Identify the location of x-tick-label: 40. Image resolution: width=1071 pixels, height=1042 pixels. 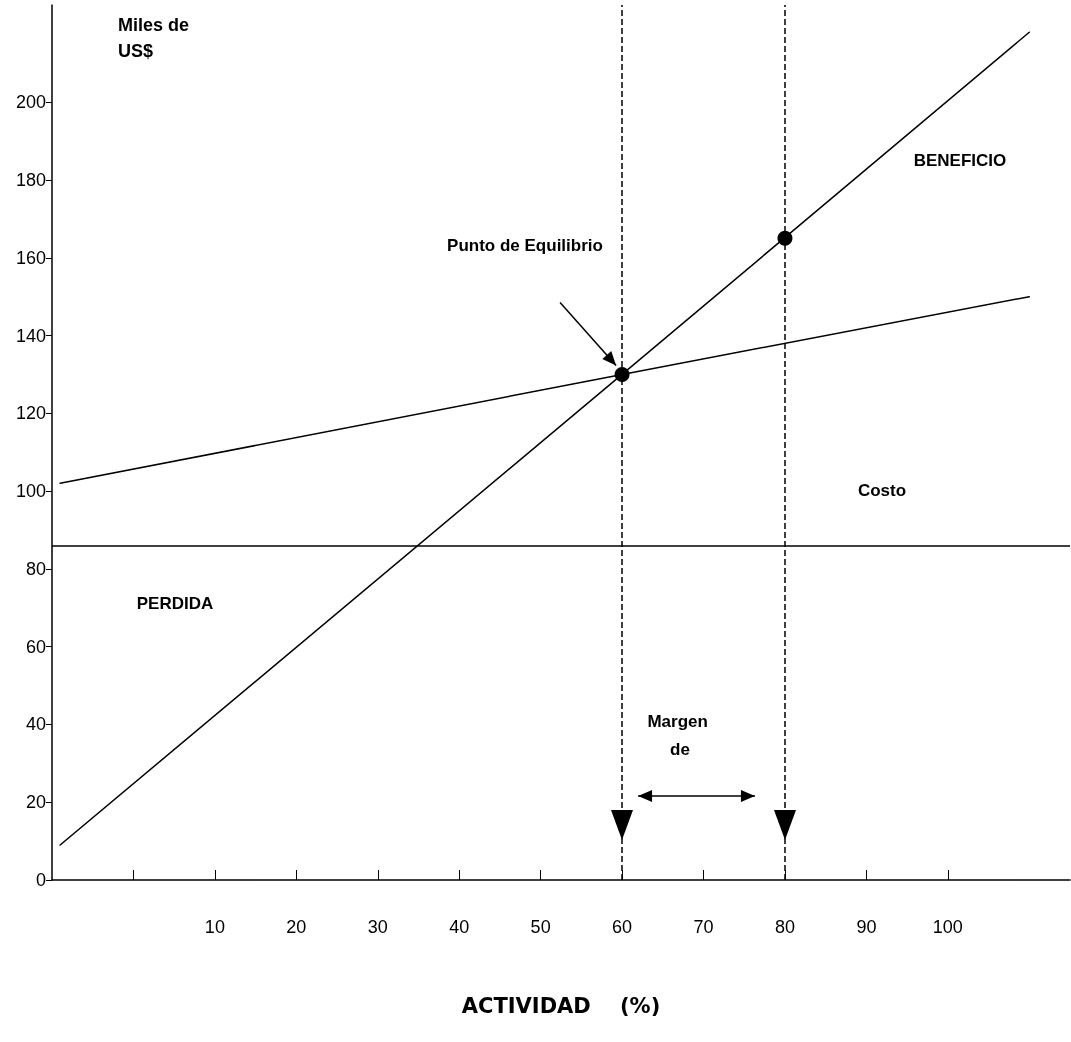
(459, 927).